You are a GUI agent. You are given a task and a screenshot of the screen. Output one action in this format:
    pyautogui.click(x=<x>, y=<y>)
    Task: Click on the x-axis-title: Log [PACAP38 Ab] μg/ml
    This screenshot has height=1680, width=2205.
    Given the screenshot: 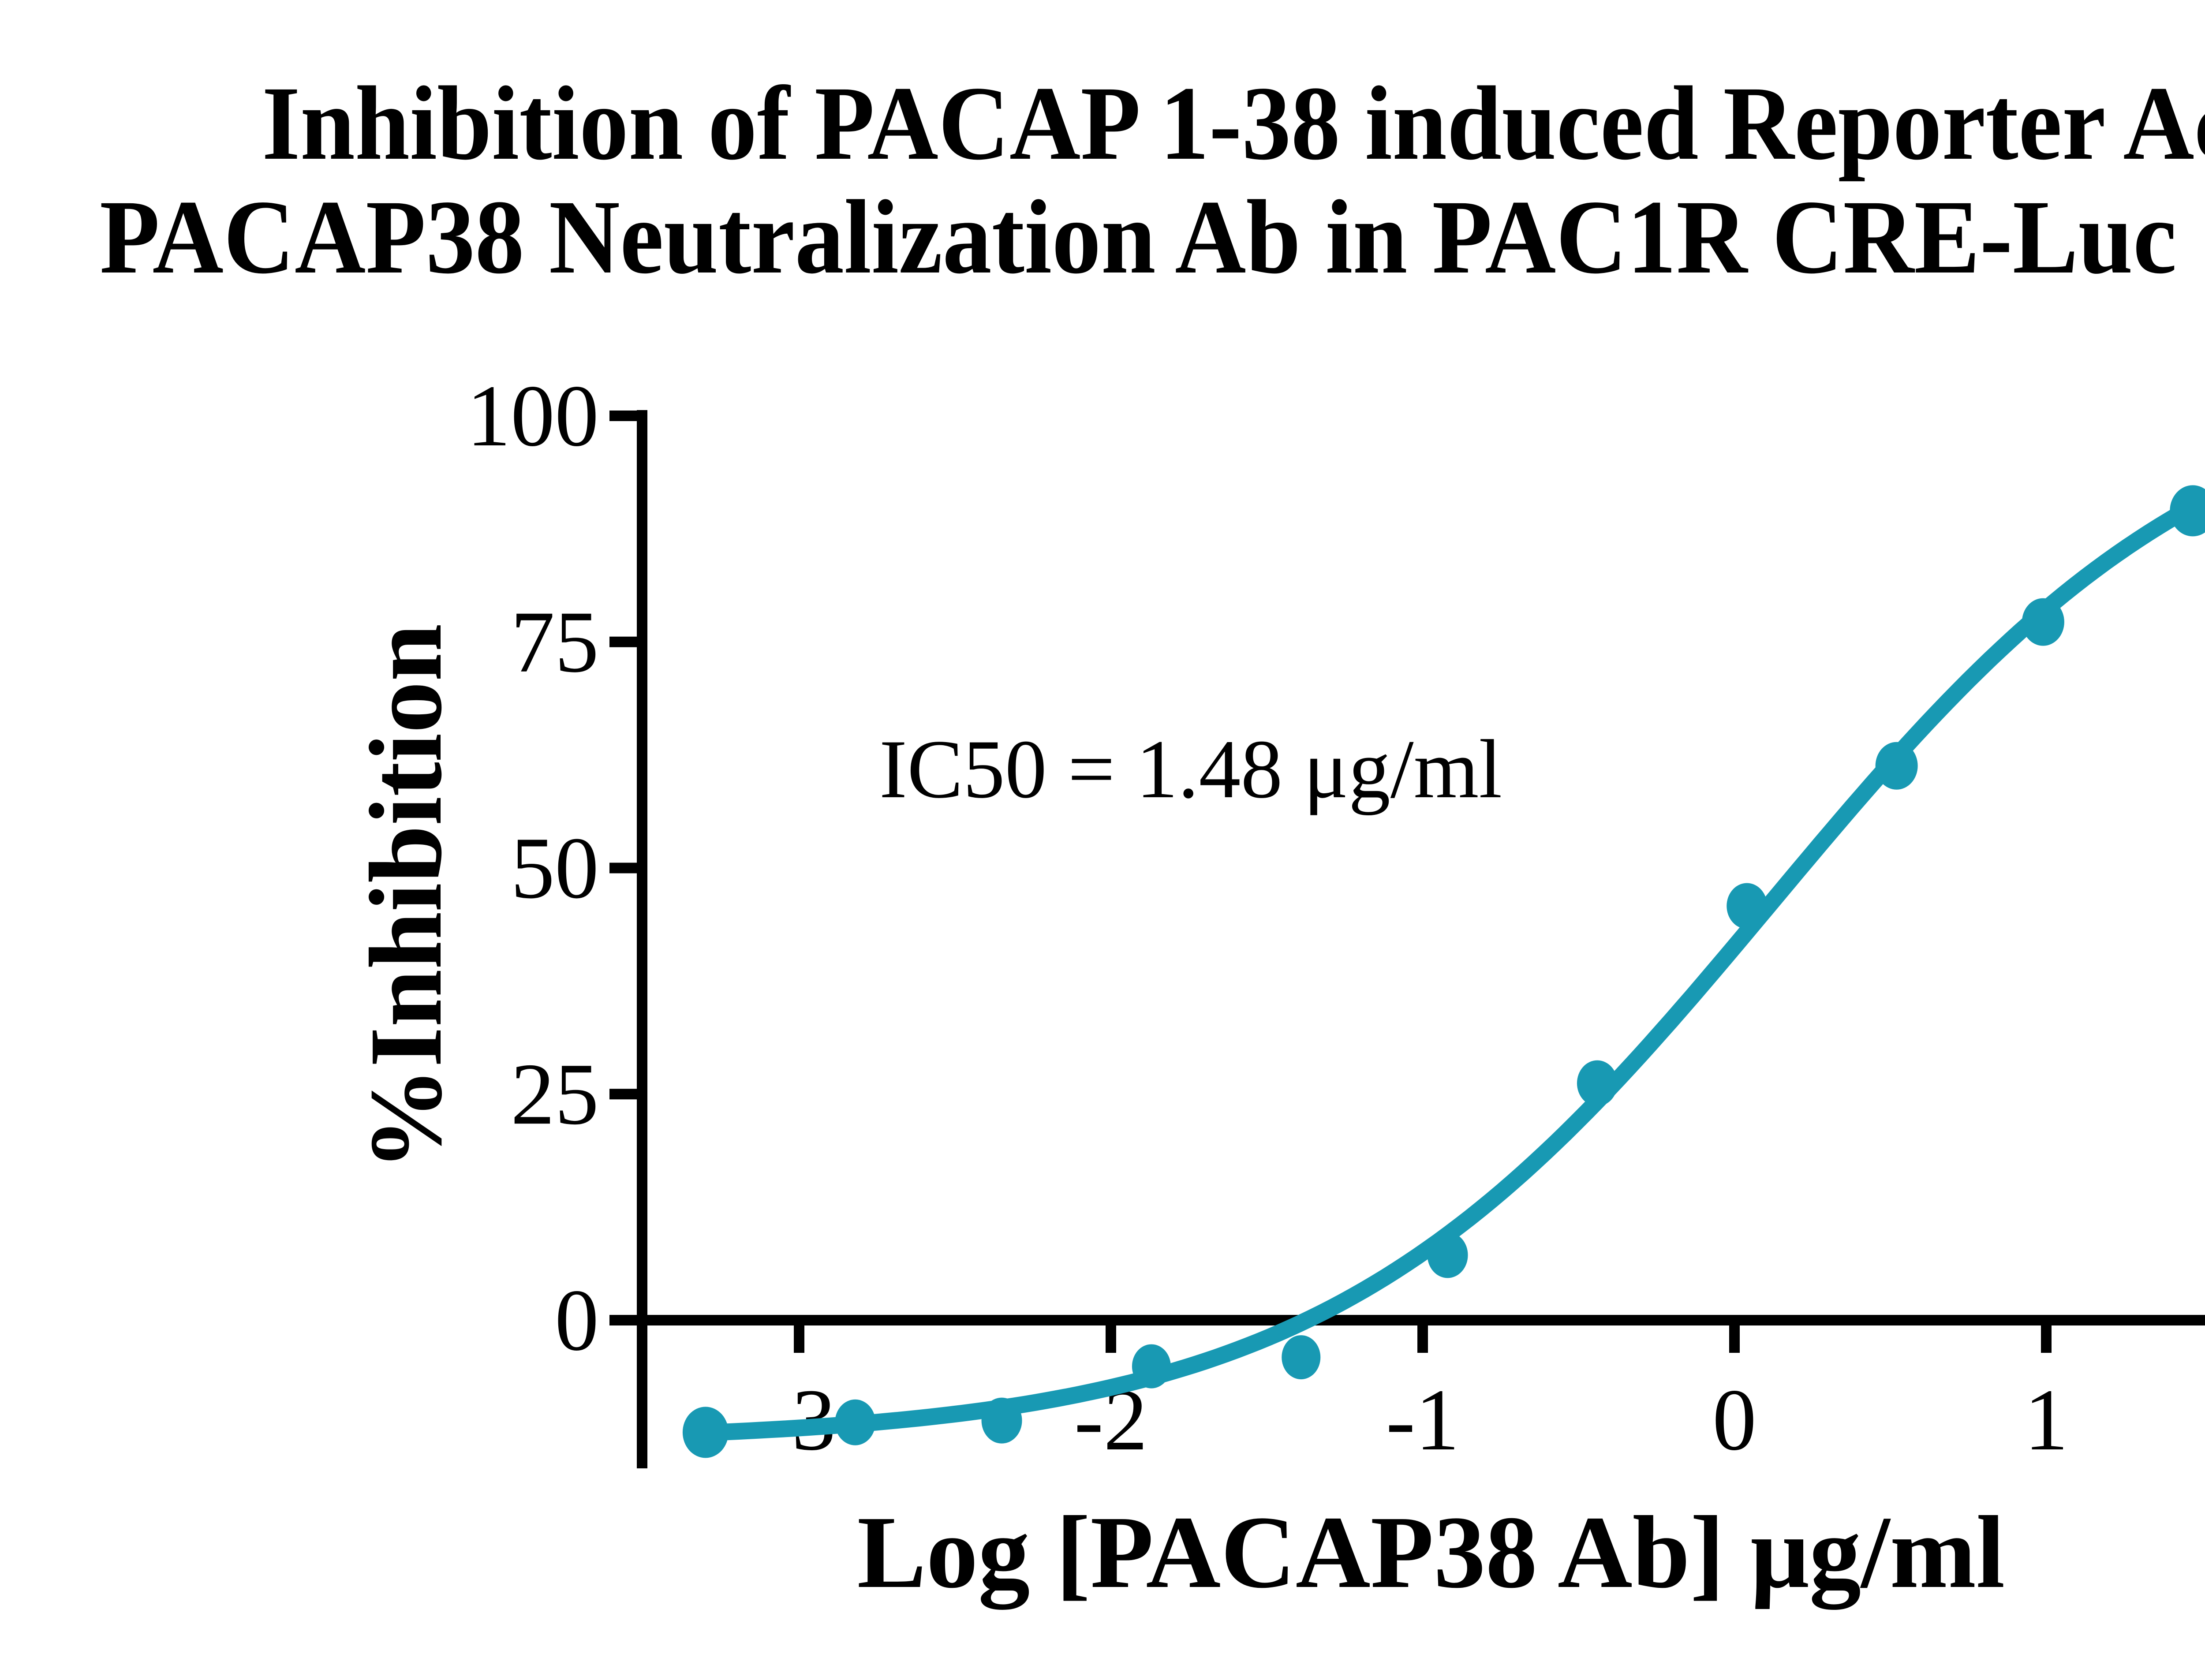 What is the action you would take?
    pyautogui.click(x=1431, y=1552)
    